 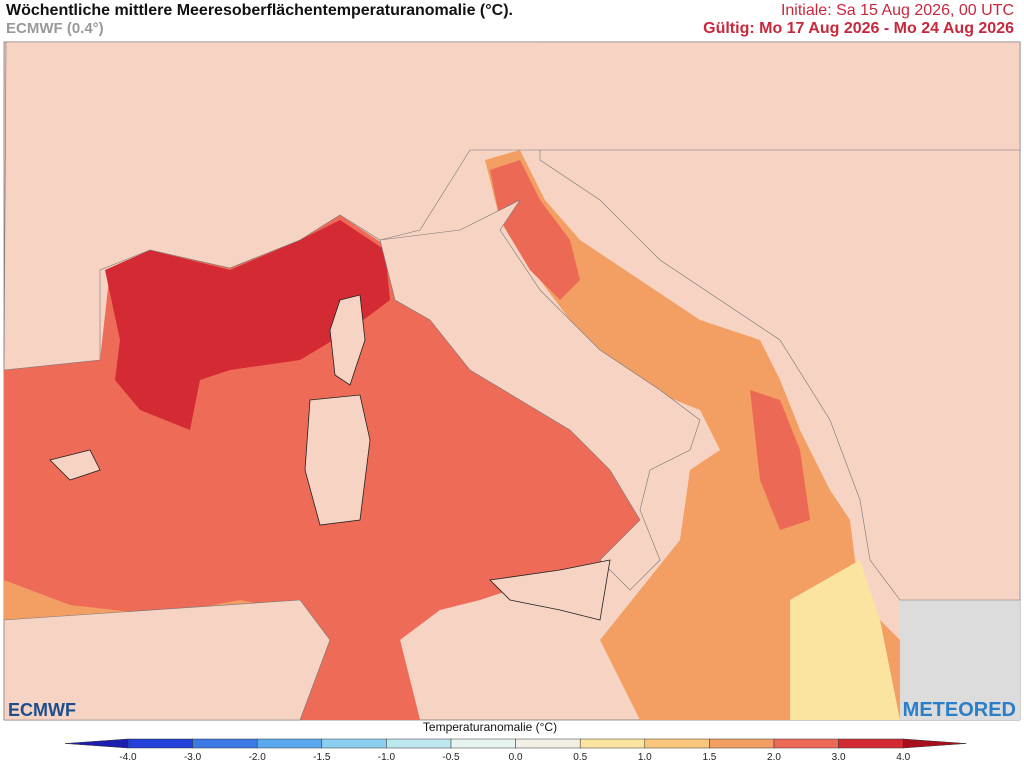 I want to click on colorbar-tick: 0.0, so click(x=516, y=757).